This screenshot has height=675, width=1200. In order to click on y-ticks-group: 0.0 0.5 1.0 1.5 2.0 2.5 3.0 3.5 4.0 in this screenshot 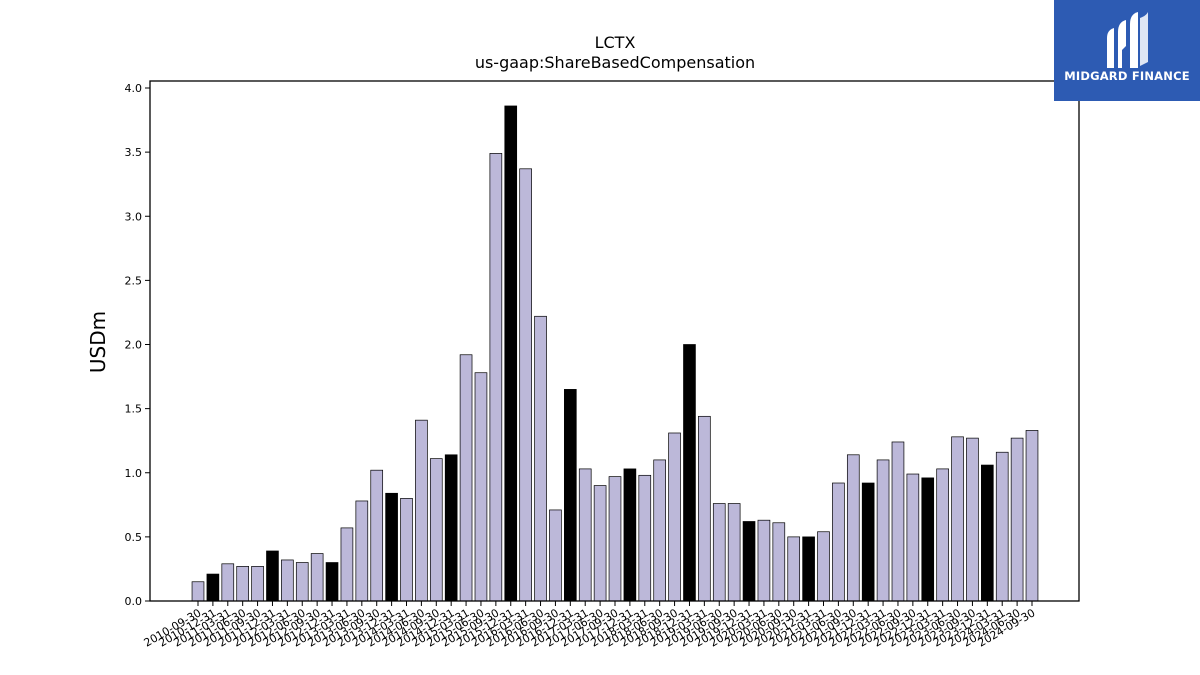, I will do `click(137, 345)`.